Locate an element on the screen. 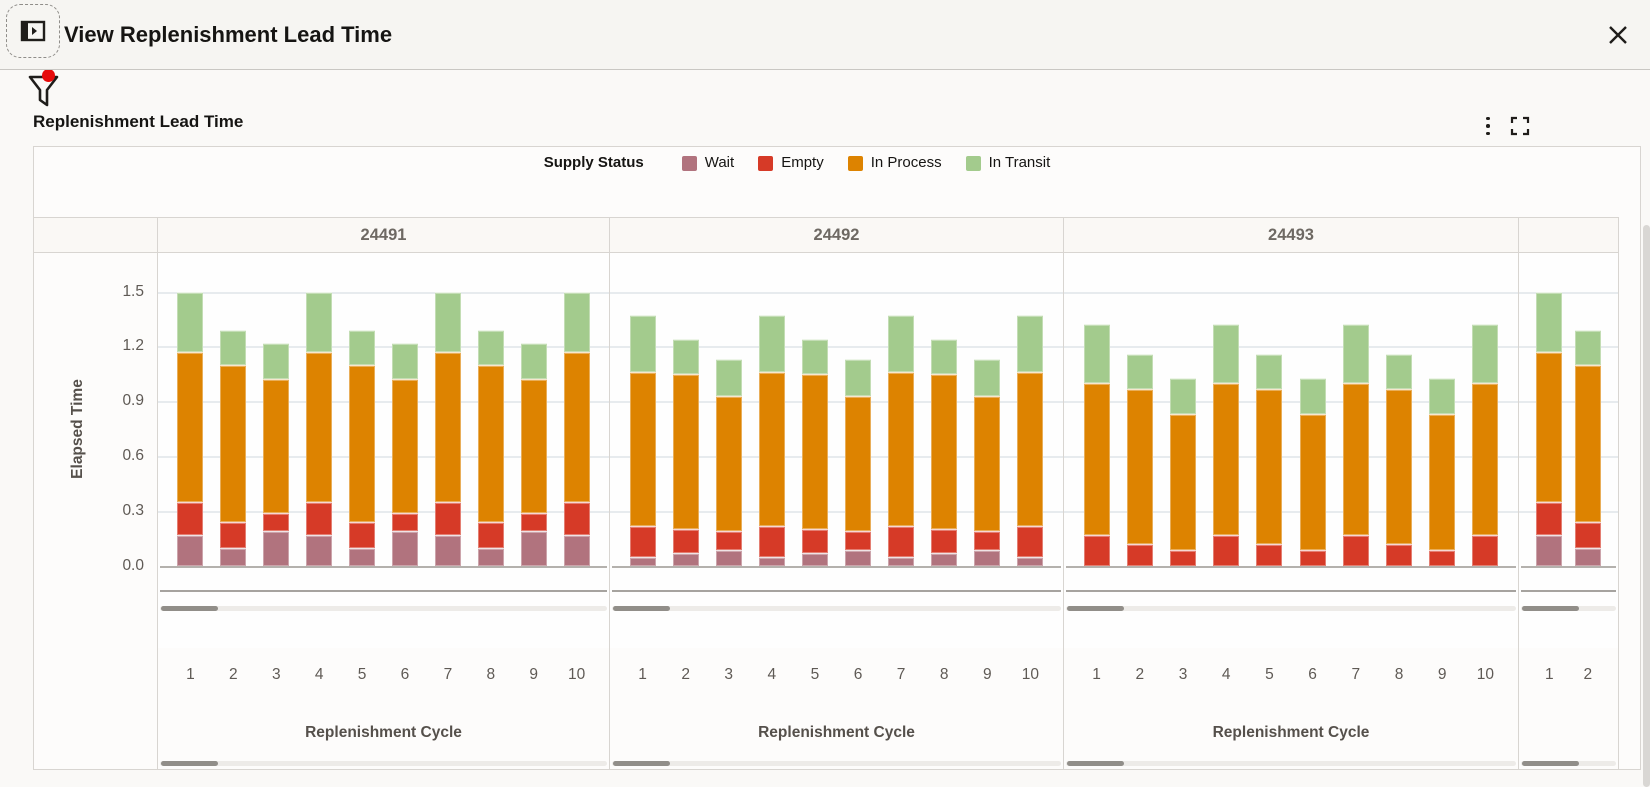  y-axis-title: Elapsed Time is located at coordinates (77, 429).